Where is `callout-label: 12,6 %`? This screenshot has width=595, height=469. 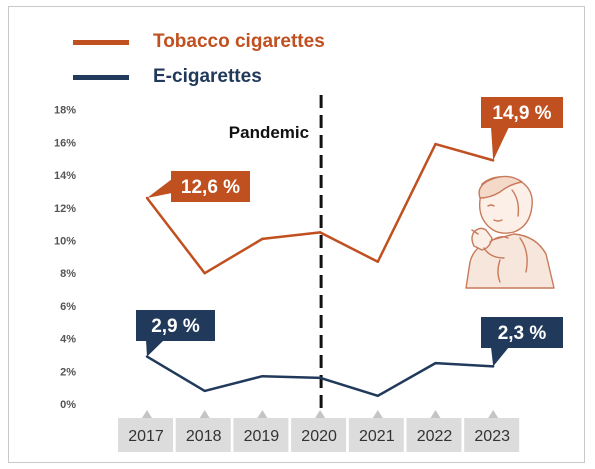 callout-label: 12,6 % is located at coordinates (210, 187).